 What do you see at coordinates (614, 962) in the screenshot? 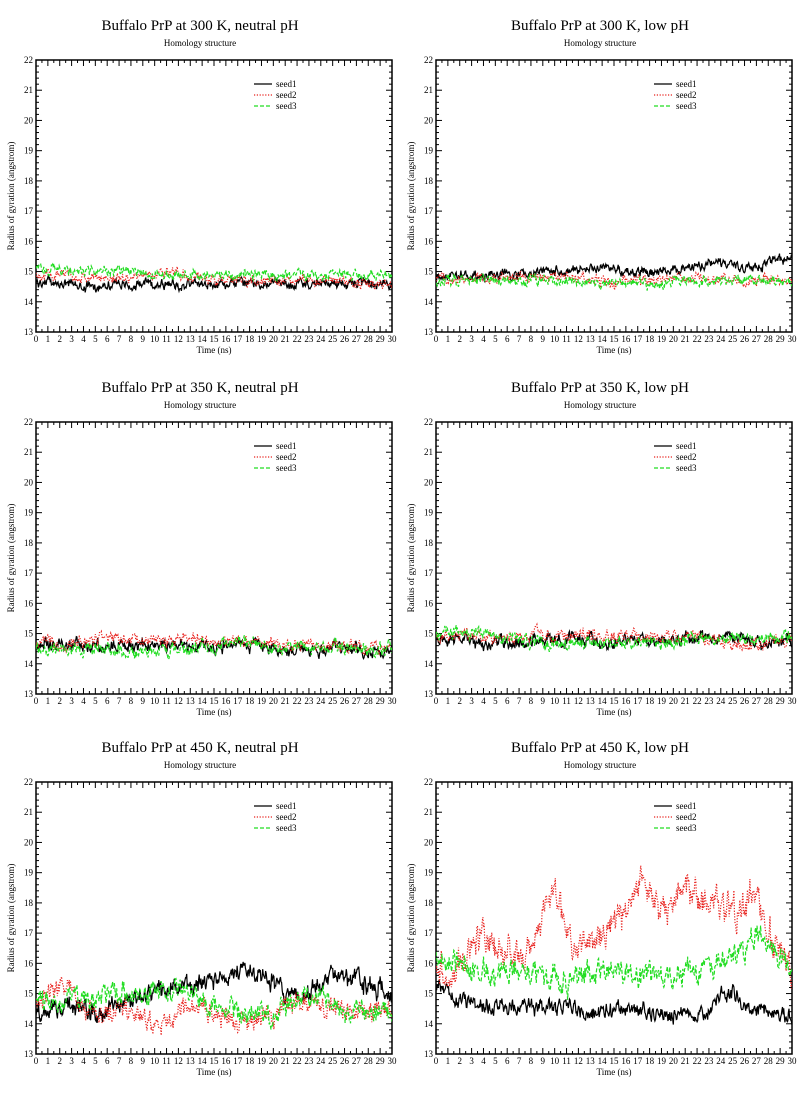
I see `series-line-seed3` at bounding box center [614, 962].